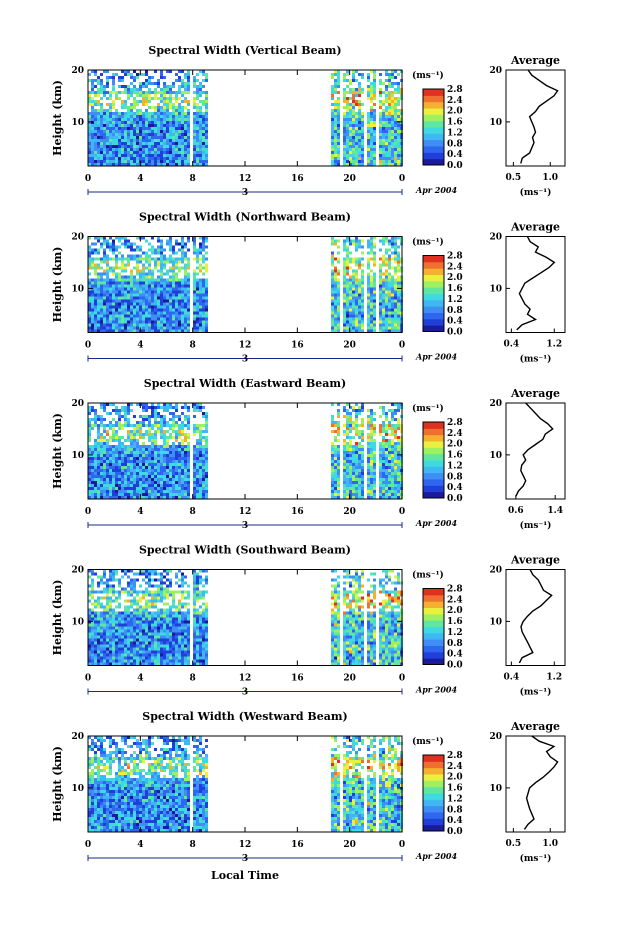 The image size is (617, 929). What do you see at coordinates (57, 118) in the screenshot?
I see `y-axis-label: Height (km)` at bounding box center [57, 118].